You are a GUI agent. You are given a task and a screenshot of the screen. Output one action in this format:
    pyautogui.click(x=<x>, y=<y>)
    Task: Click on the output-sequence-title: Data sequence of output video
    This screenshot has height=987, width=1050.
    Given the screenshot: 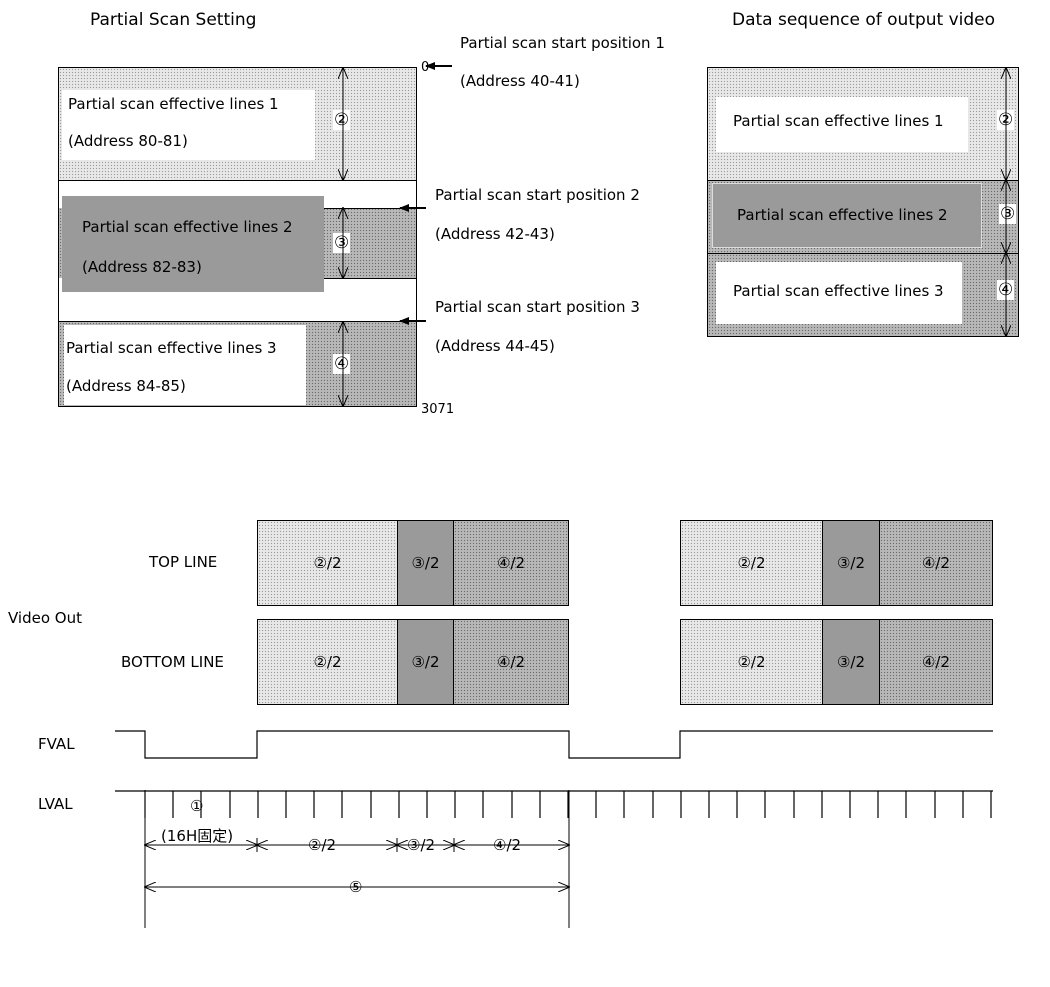 What is the action you would take?
    pyautogui.click(x=864, y=20)
    